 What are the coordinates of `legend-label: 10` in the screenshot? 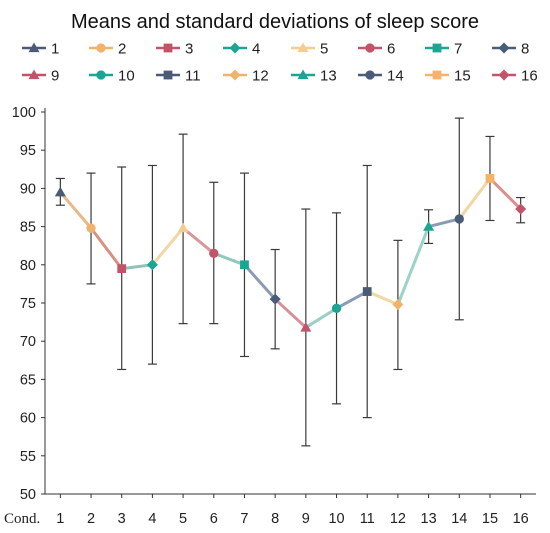 It's located at (126, 76).